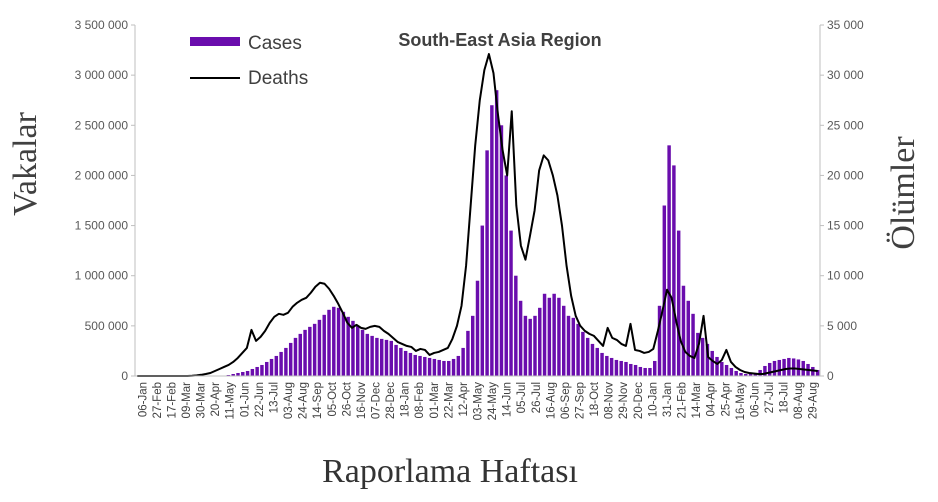 Image resolution: width=938 pixels, height=502 pixels. Describe the element at coordinates (406, 399) in the screenshot. I see `x-tick-label: 18-Jan` at that location.